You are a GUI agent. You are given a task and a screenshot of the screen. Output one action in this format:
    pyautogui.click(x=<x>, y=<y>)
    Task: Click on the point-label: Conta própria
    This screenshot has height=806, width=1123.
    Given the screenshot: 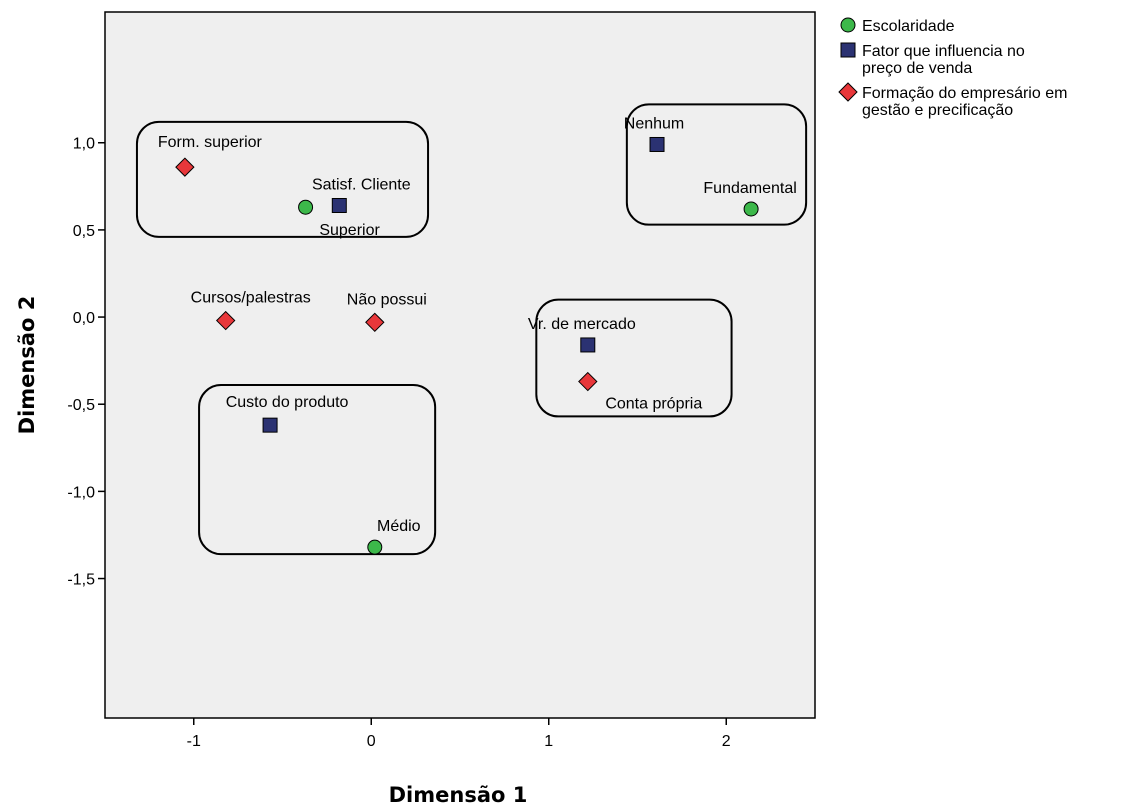 What is the action you would take?
    pyautogui.click(x=653, y=404)
    